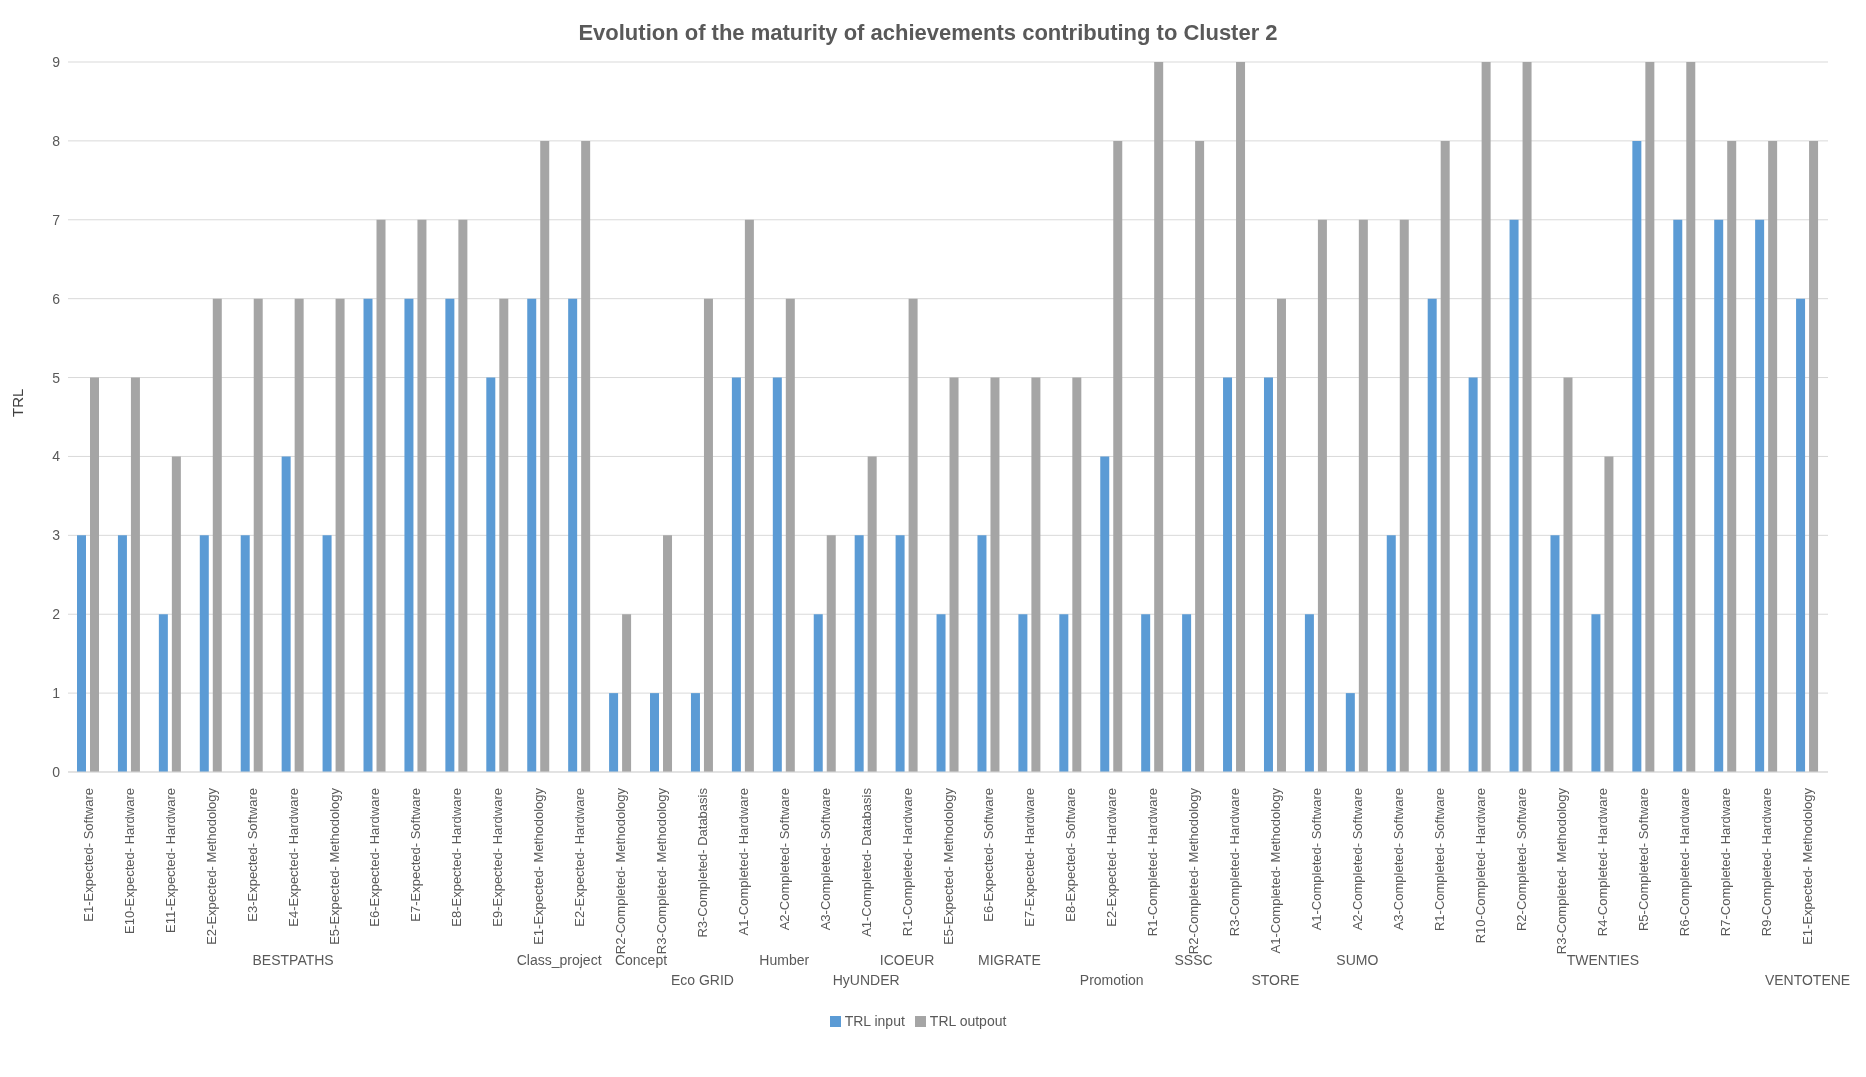  I want to click on x-tick-label: A1-Completed- Databasis, so click(866, 862).